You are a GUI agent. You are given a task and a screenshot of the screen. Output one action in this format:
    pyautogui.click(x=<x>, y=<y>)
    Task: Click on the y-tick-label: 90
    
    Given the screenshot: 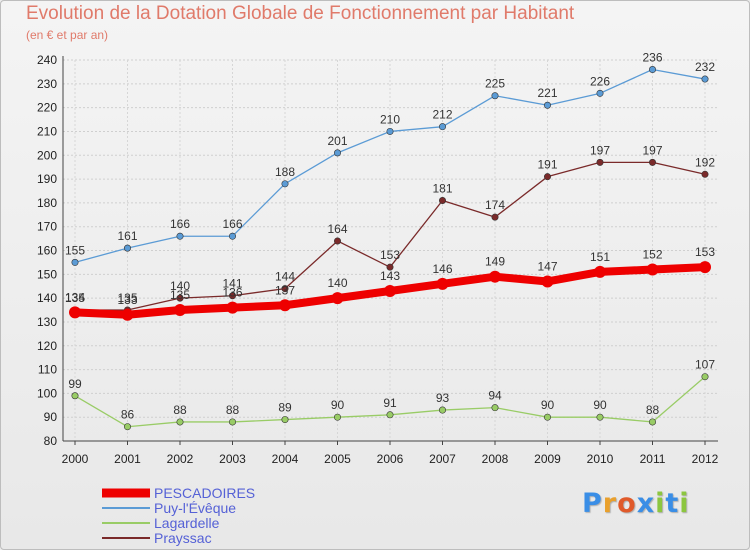 What is the action you would take?
    pyautogui.click(x=51, y=417)
    